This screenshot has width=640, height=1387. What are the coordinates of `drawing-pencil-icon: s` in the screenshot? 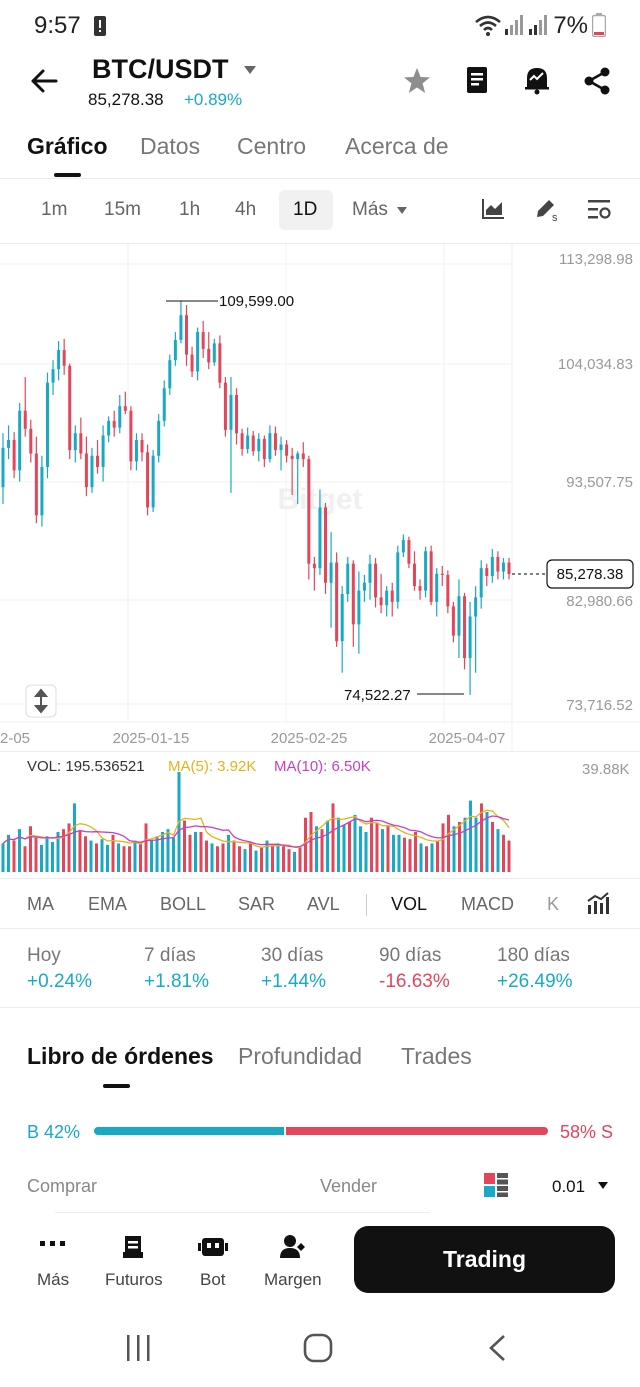 It's located at (547, 209).